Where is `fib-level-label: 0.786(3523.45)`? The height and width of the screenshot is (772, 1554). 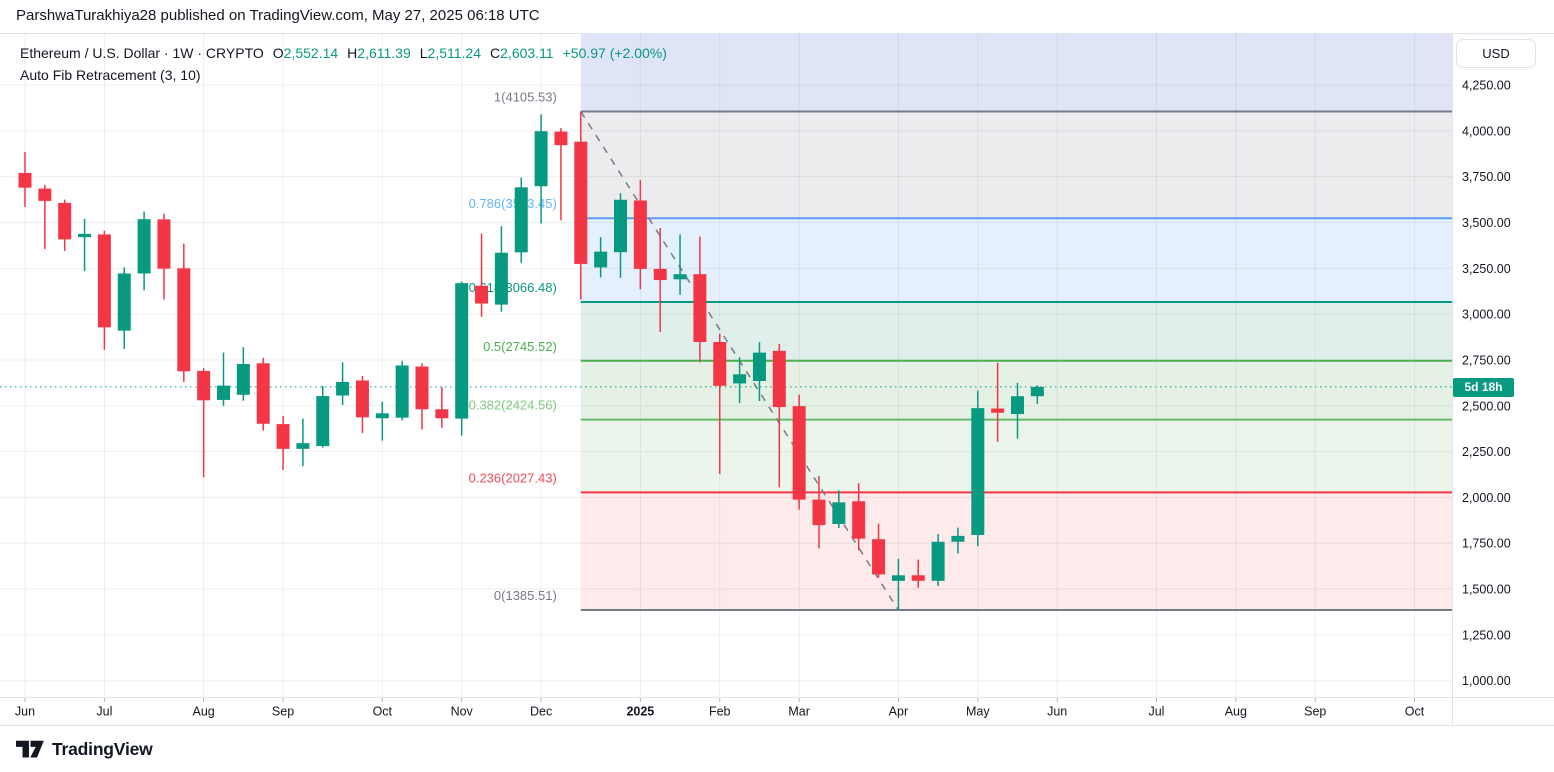
fib-level-label: 0.786(3523.45) is located at coordinates (513, 203).